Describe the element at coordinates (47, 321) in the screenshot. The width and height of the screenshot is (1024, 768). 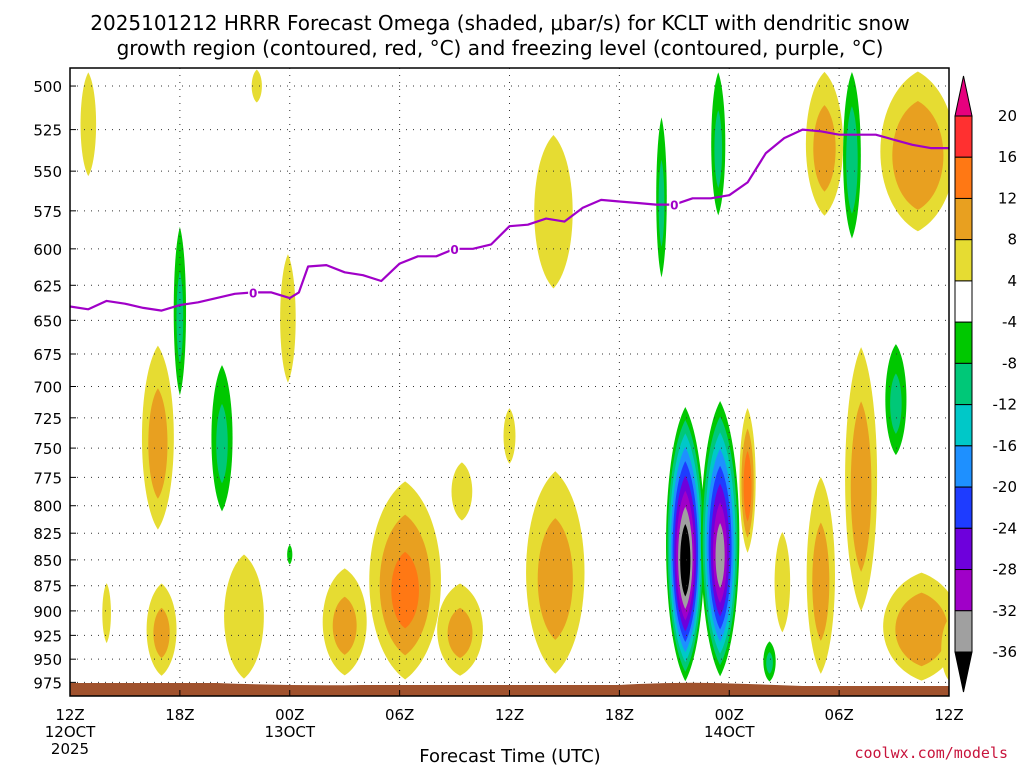
I see `y-tick-label: 650` at that location.